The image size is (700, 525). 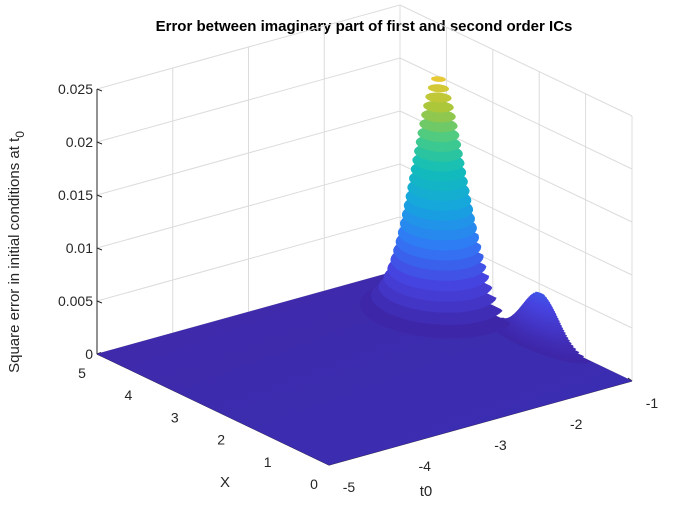 I want to click on z-axis-label: Square error in initial conditions at t0, so click(x=16, y=252).